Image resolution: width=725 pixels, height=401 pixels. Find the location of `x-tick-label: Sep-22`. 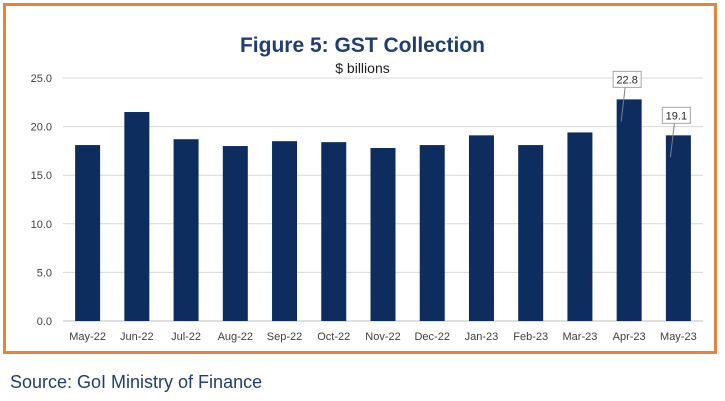

x-tick-label: Sep-22 is located at coordinates (284, 337).